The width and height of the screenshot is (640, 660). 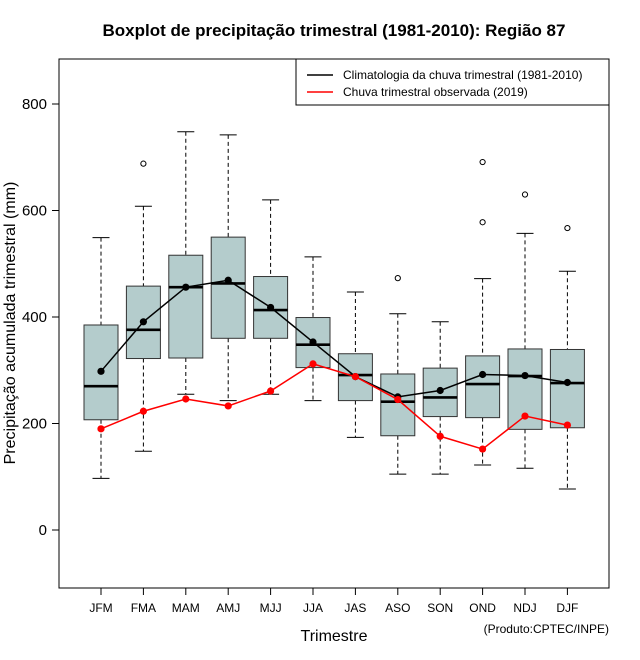 What do you see at coordinates (524, 608) in the screenshot?
I see `x-tick-label: NDJ` at bounding box center [524, 608].